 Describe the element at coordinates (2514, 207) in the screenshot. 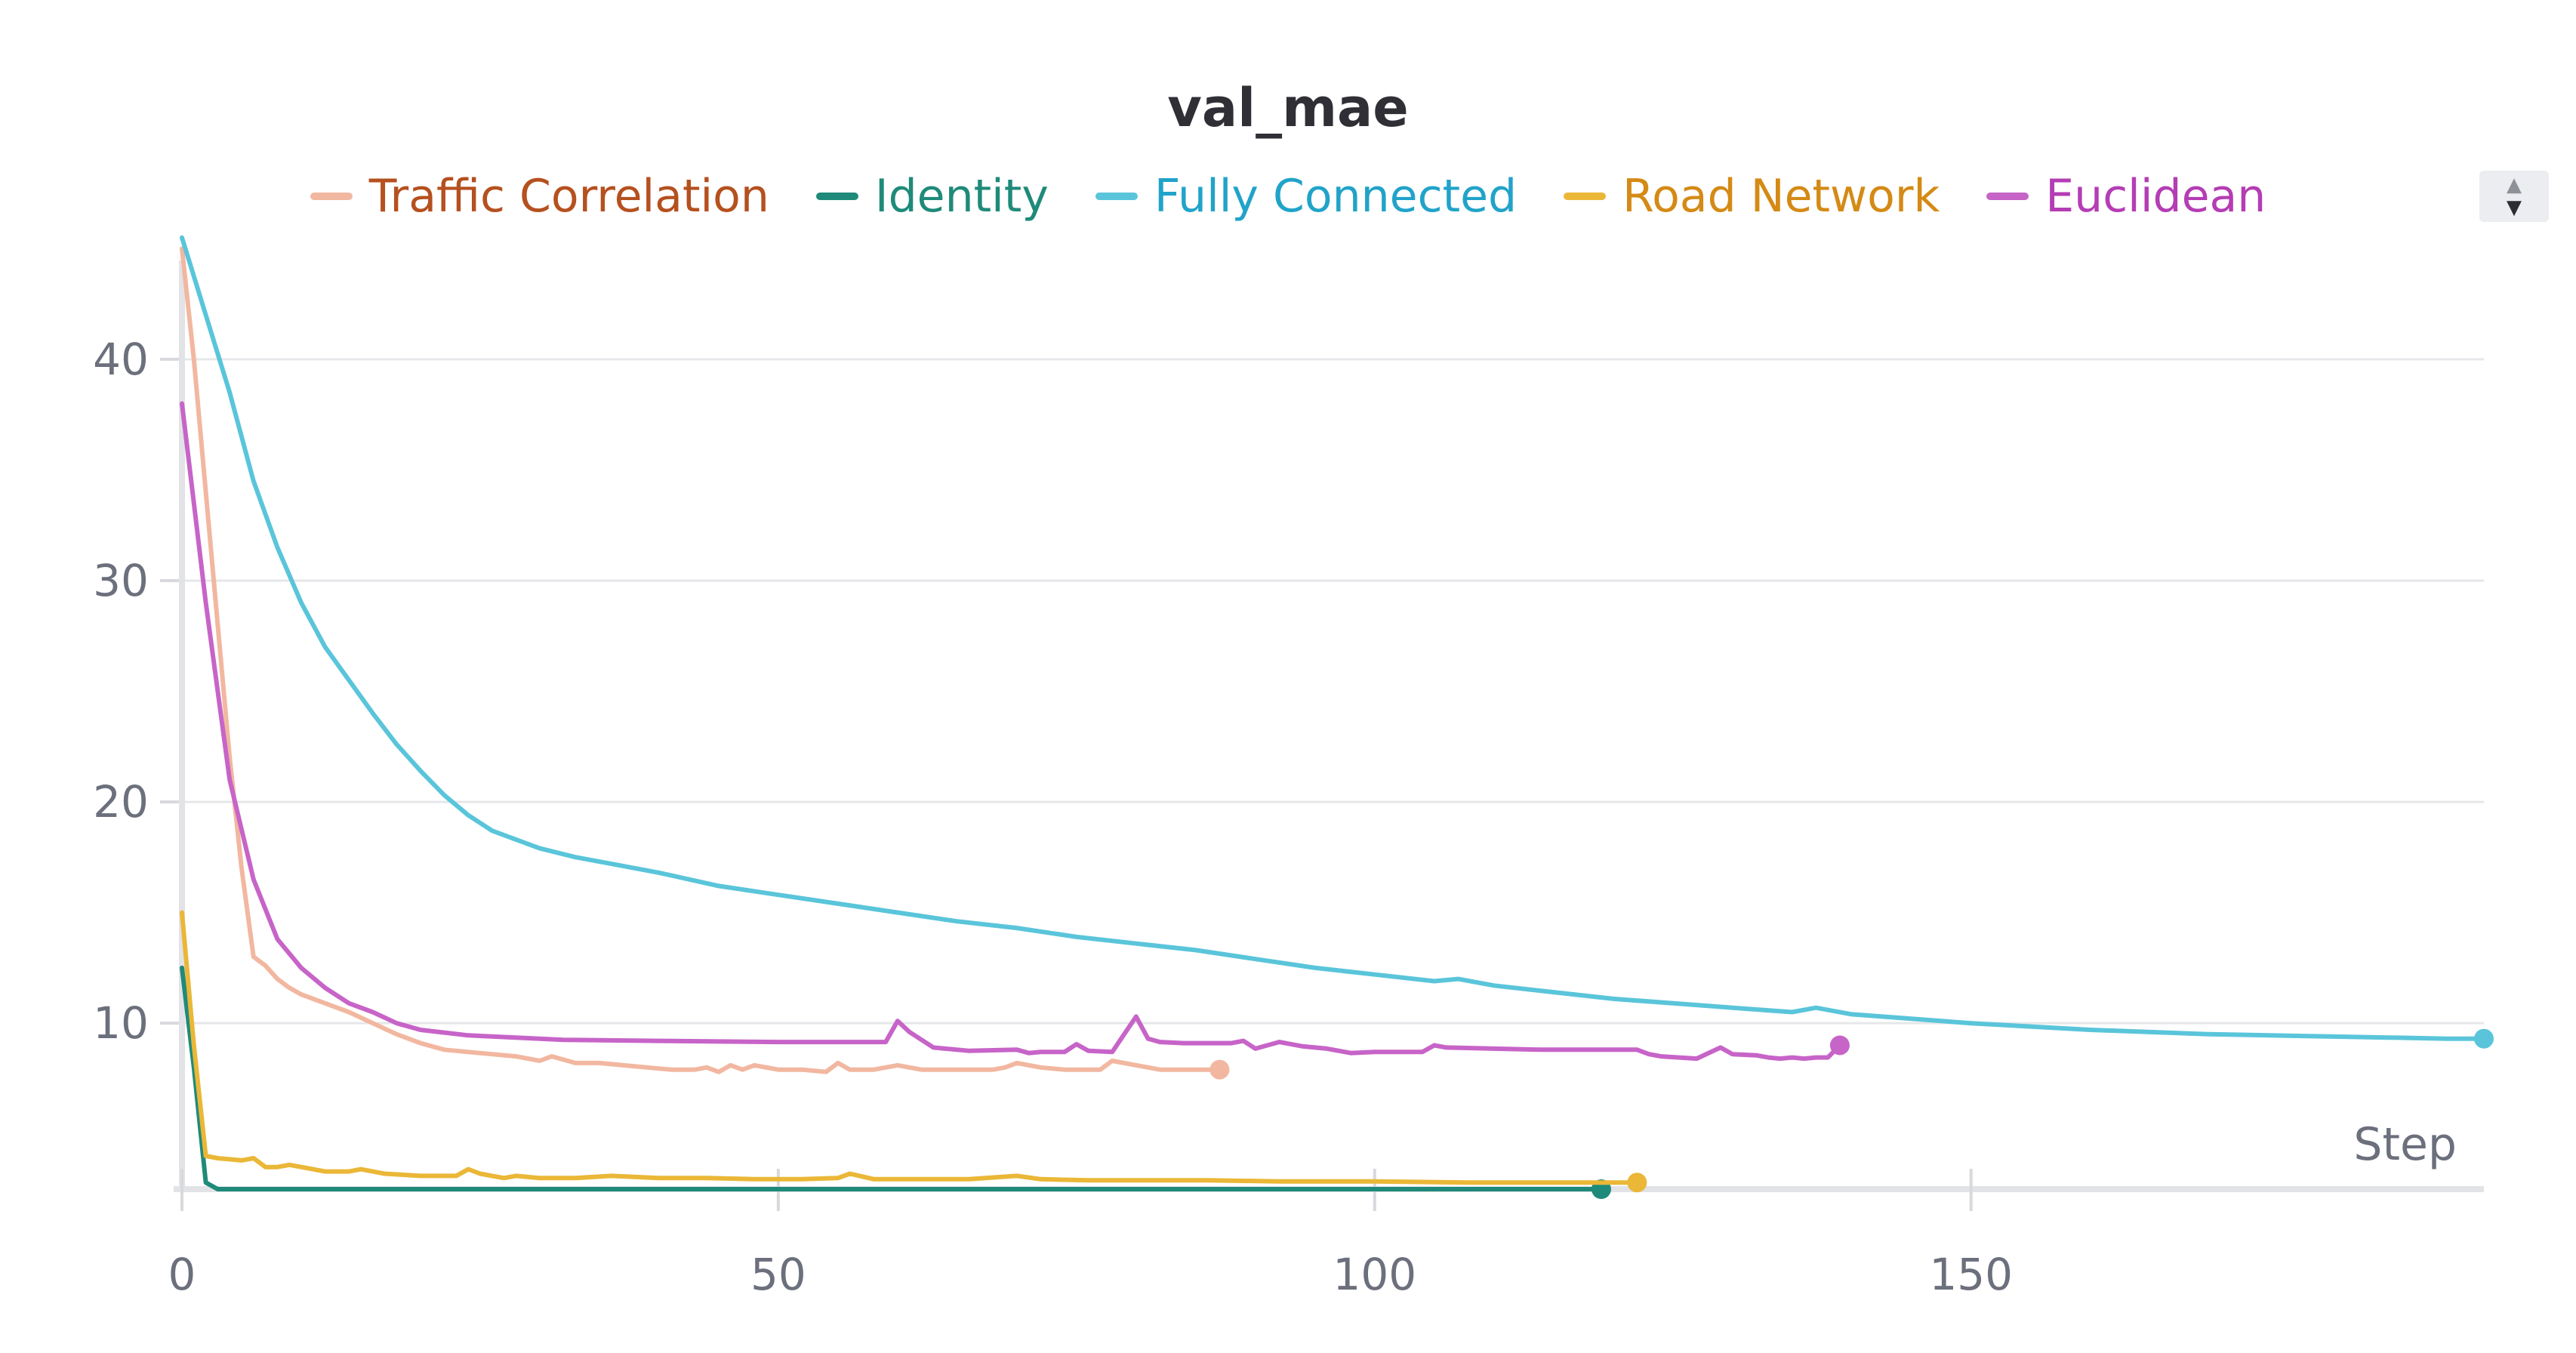

I see `triangle-down-icon: ▼` at that location.